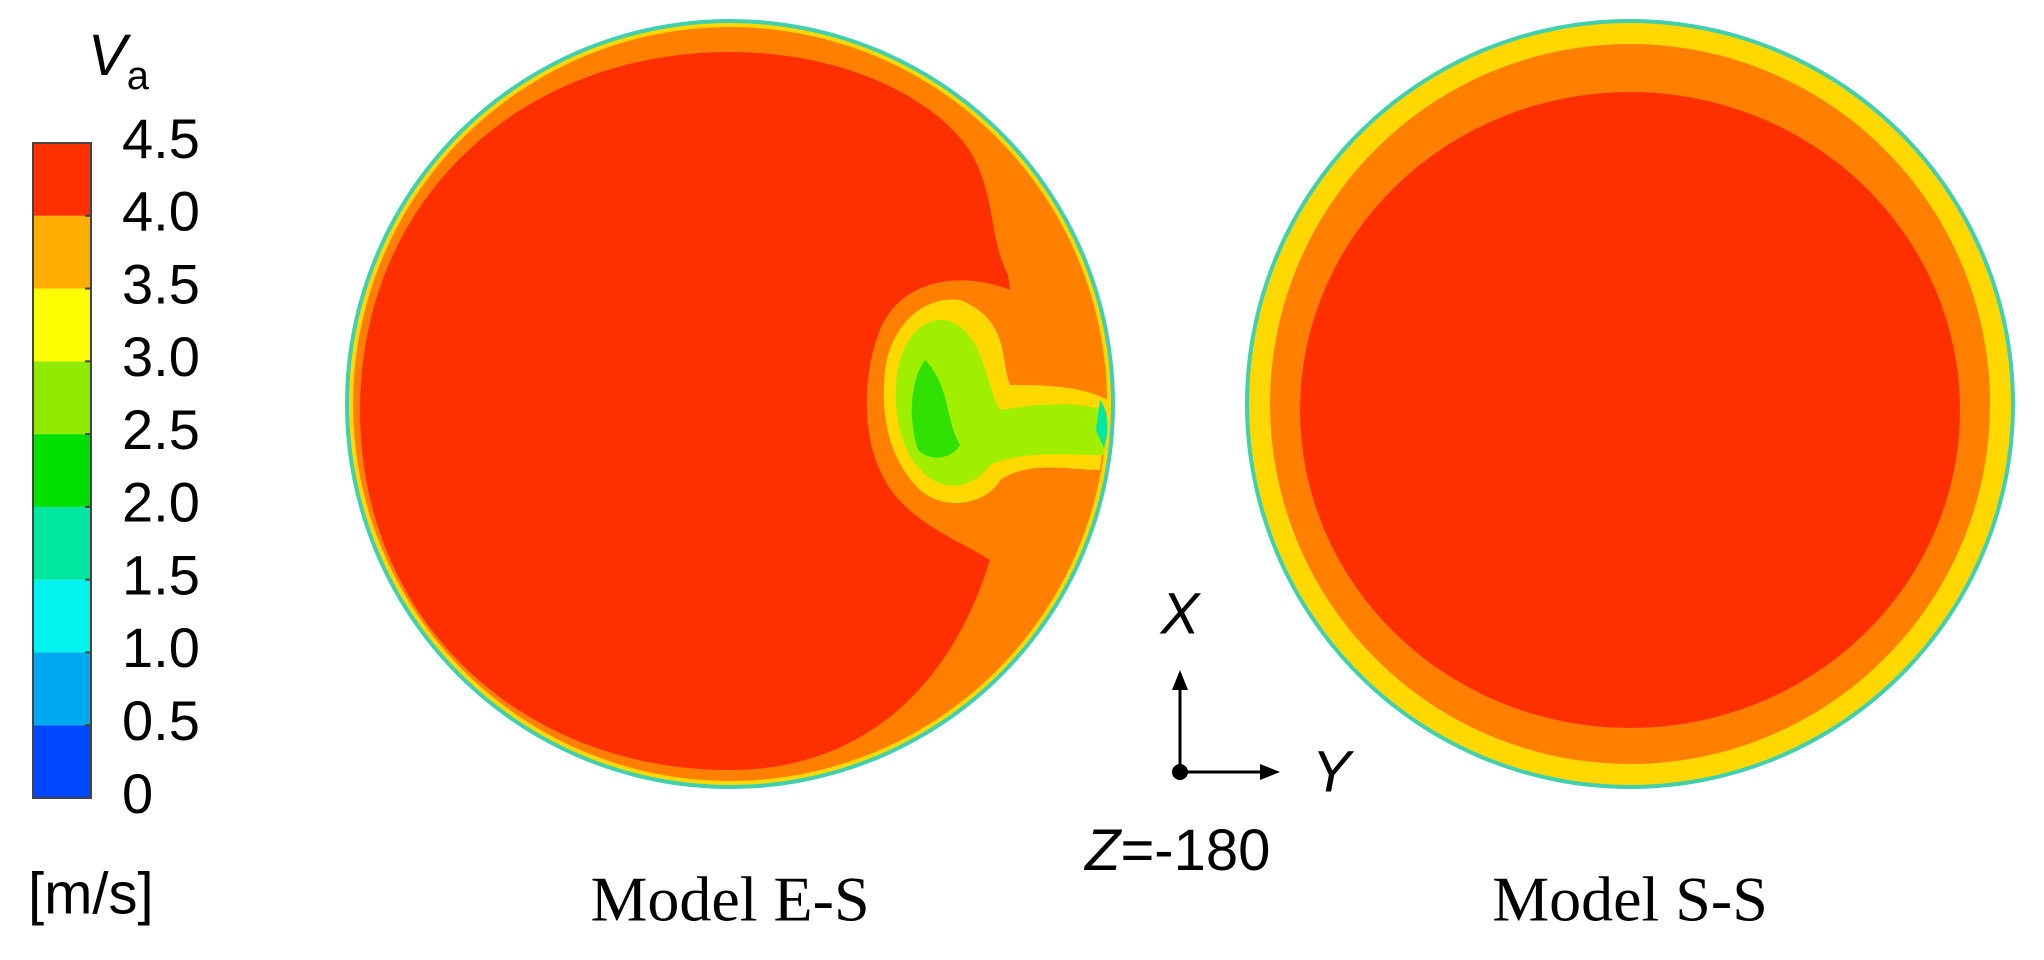 The image size is (2044, 960). I want to click on z-label: Z=-180, so click(1176, 850).